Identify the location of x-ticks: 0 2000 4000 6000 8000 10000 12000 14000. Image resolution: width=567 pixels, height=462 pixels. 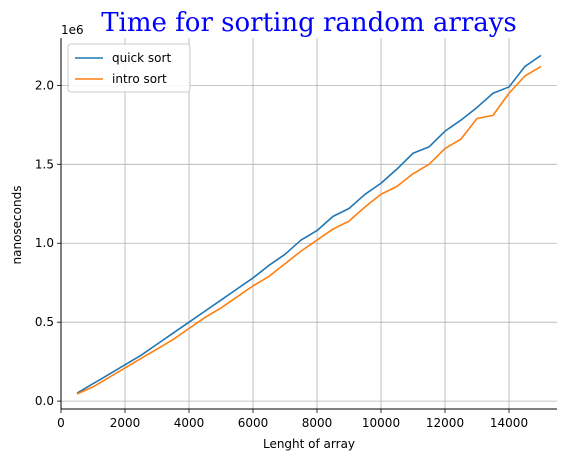
(292, 419).